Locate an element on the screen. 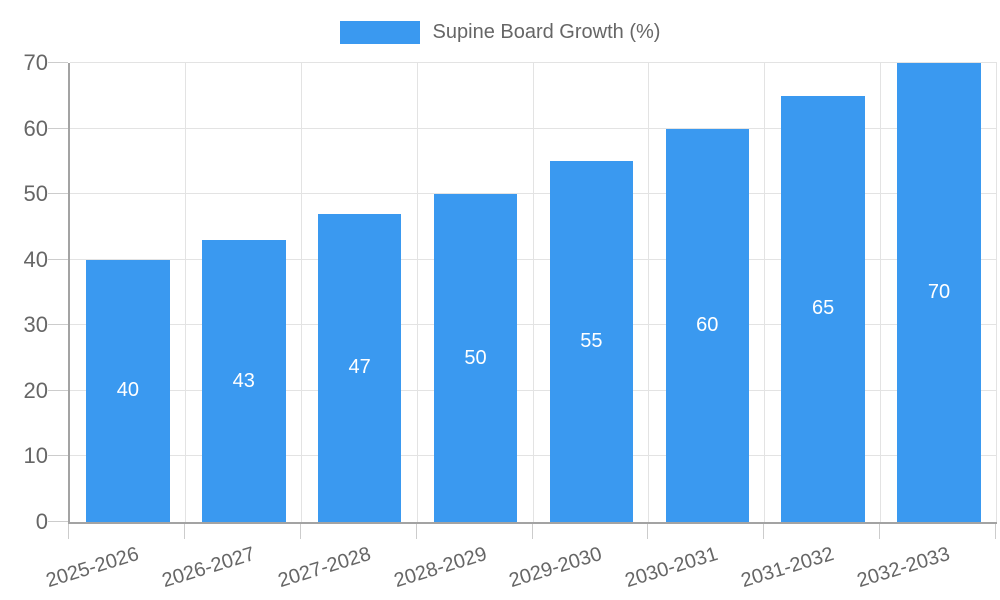 Image resolution: width=1000 pixels, height=600 pixels. x-axis-tick-label: 2025-2026 is located at coordinates (92, 568).